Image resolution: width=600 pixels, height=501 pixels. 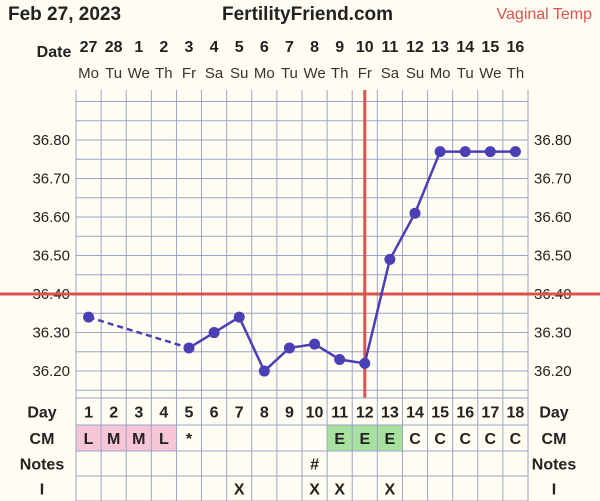 I want to click on date-label: 16, so click(x=516, y=47).